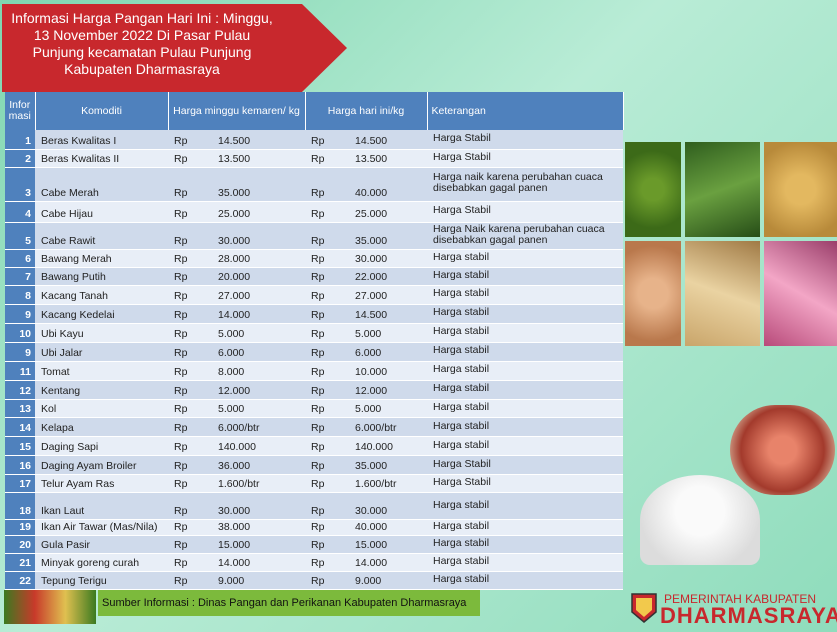  What do you see at coordinates (371, 140) in the screenshot?
I see `price: 14.500` at bounding box center [371, 140].